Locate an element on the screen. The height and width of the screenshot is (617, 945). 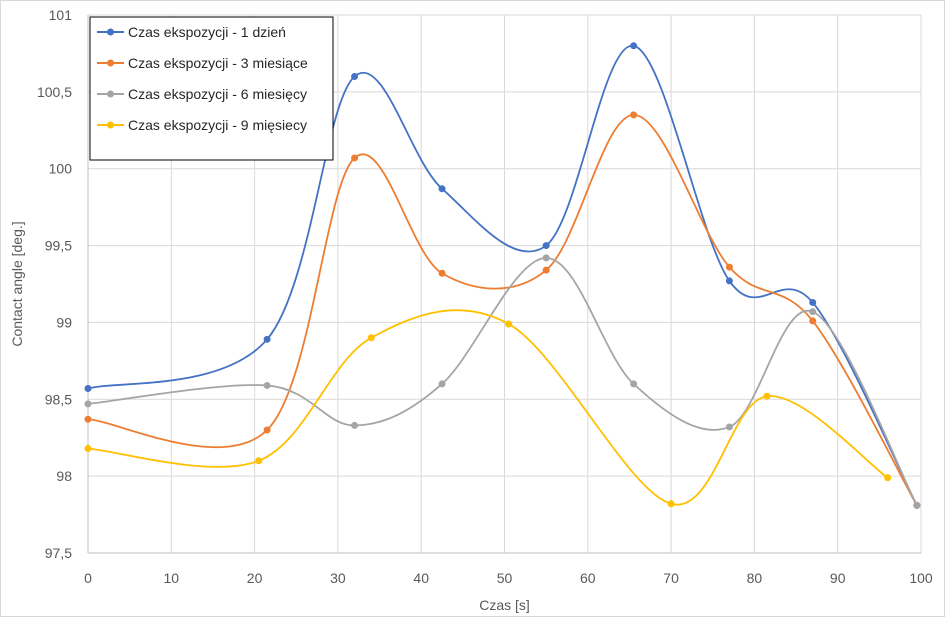
x-tick-label: 50 is located at coordinates (505, 578).